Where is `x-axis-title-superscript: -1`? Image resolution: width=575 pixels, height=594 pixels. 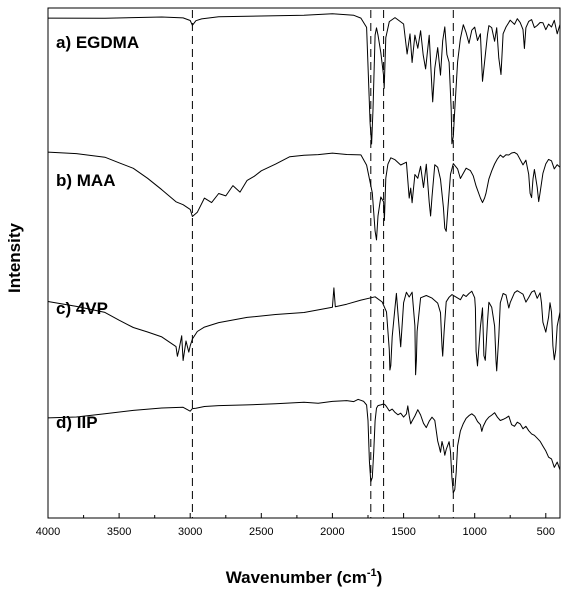
x-axis-title-superscript: -1 is located at coordinates (372, 573).